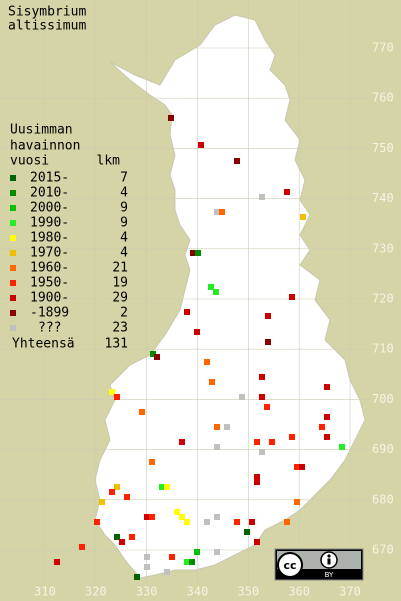  I want to click on y-label: 700, so click(383, 399).